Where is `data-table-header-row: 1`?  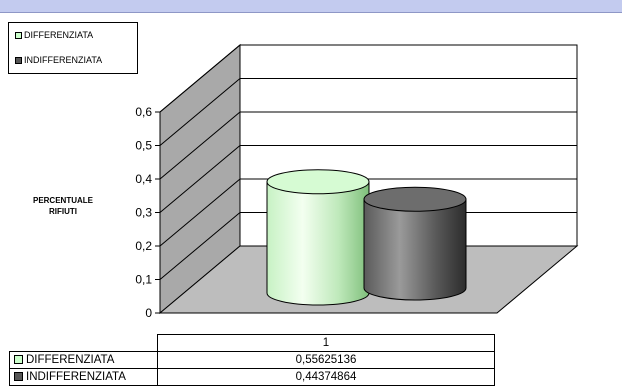 data-table-header-row: 1 is located at coordinates (252, 343).